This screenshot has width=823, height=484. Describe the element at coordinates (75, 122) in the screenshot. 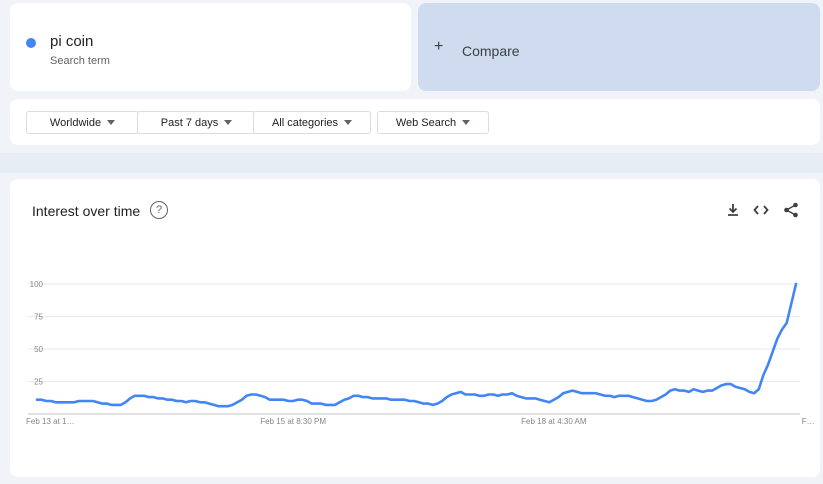

I see `region-value: Worldwide` at that location.